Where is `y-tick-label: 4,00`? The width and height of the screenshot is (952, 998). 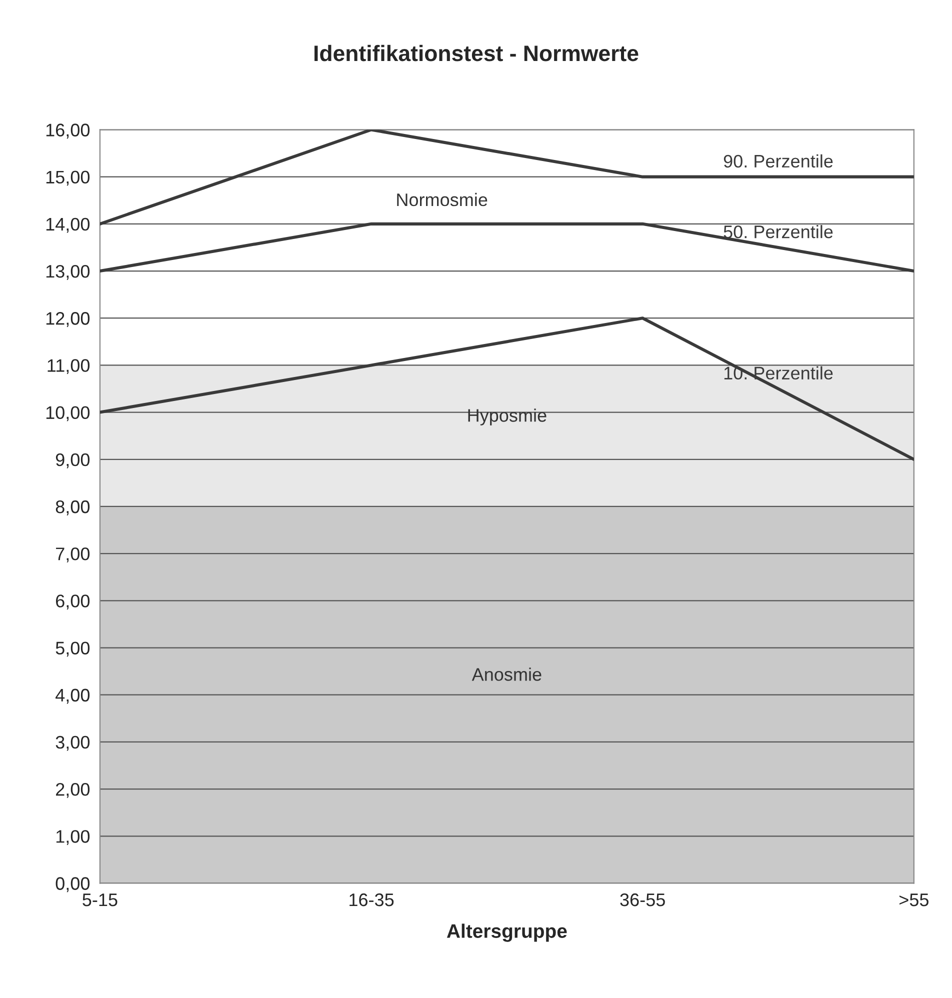 y-tick-label: 4,00 is located at coordinates (73, 696).